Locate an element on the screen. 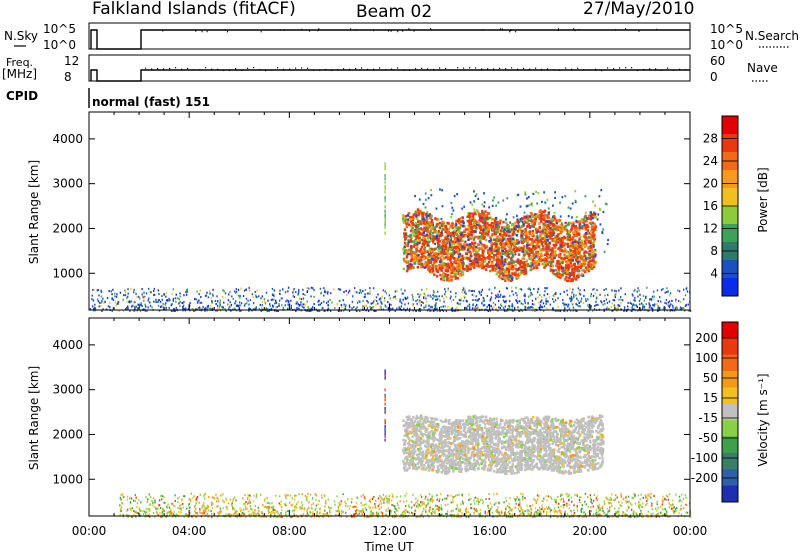  date-title: 27/May/2010 is located at coordinates (639, 9).